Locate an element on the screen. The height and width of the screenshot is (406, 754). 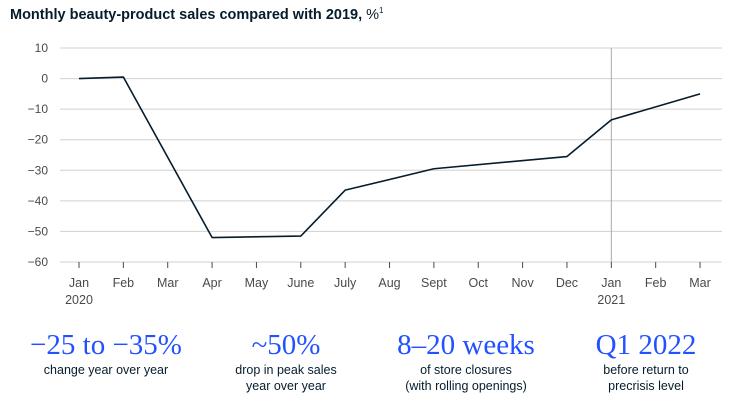
x-tick-label: Sept is located at coordinates (434, 283).